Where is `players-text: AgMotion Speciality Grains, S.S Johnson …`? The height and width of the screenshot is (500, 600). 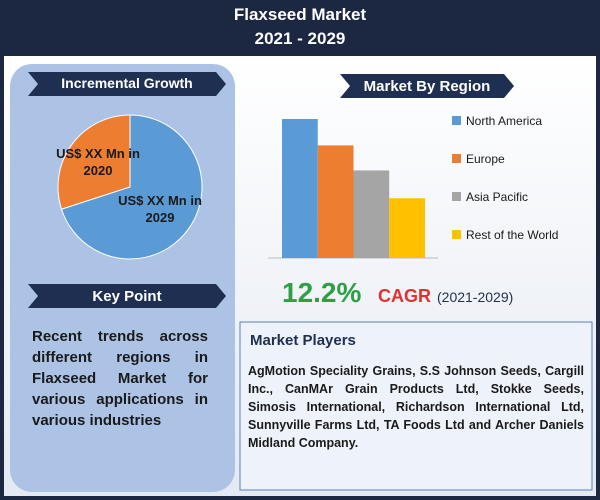 players-text: AgMotion Speciality Grains, S.S Johnson … is located at coordinates (416, 407).